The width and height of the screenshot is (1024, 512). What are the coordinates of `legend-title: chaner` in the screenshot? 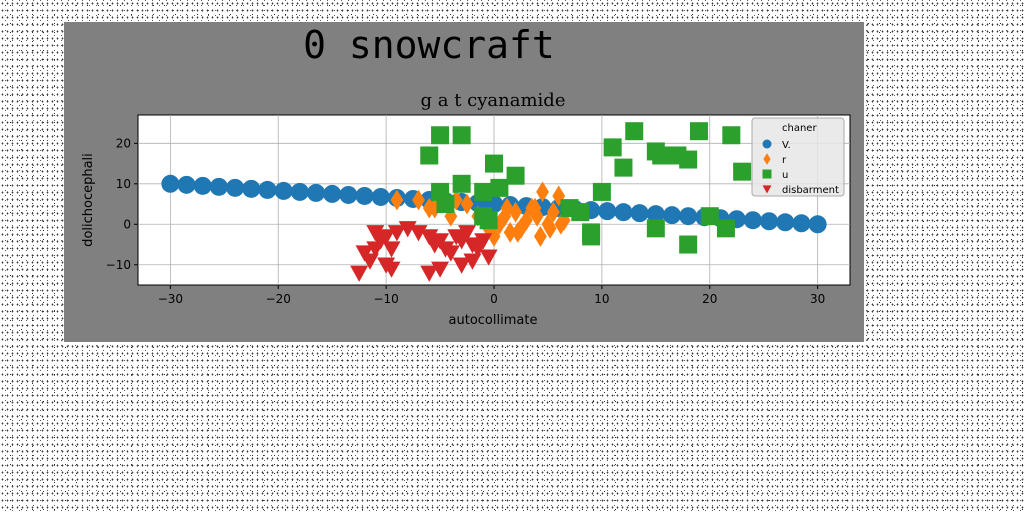 It's located at (799, 128).